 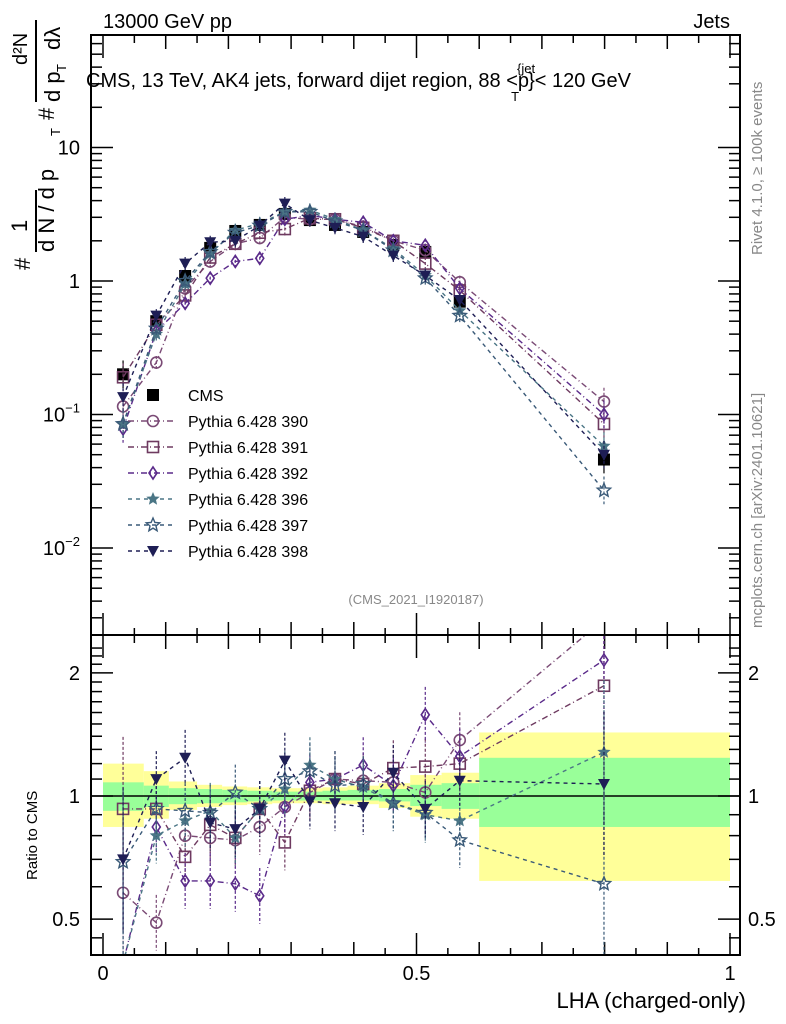 What do you see at coordinates (218, 500) in the screenshot?
I see `legend-item: Pythia 6.428 396` at bounding box center [218, 500].